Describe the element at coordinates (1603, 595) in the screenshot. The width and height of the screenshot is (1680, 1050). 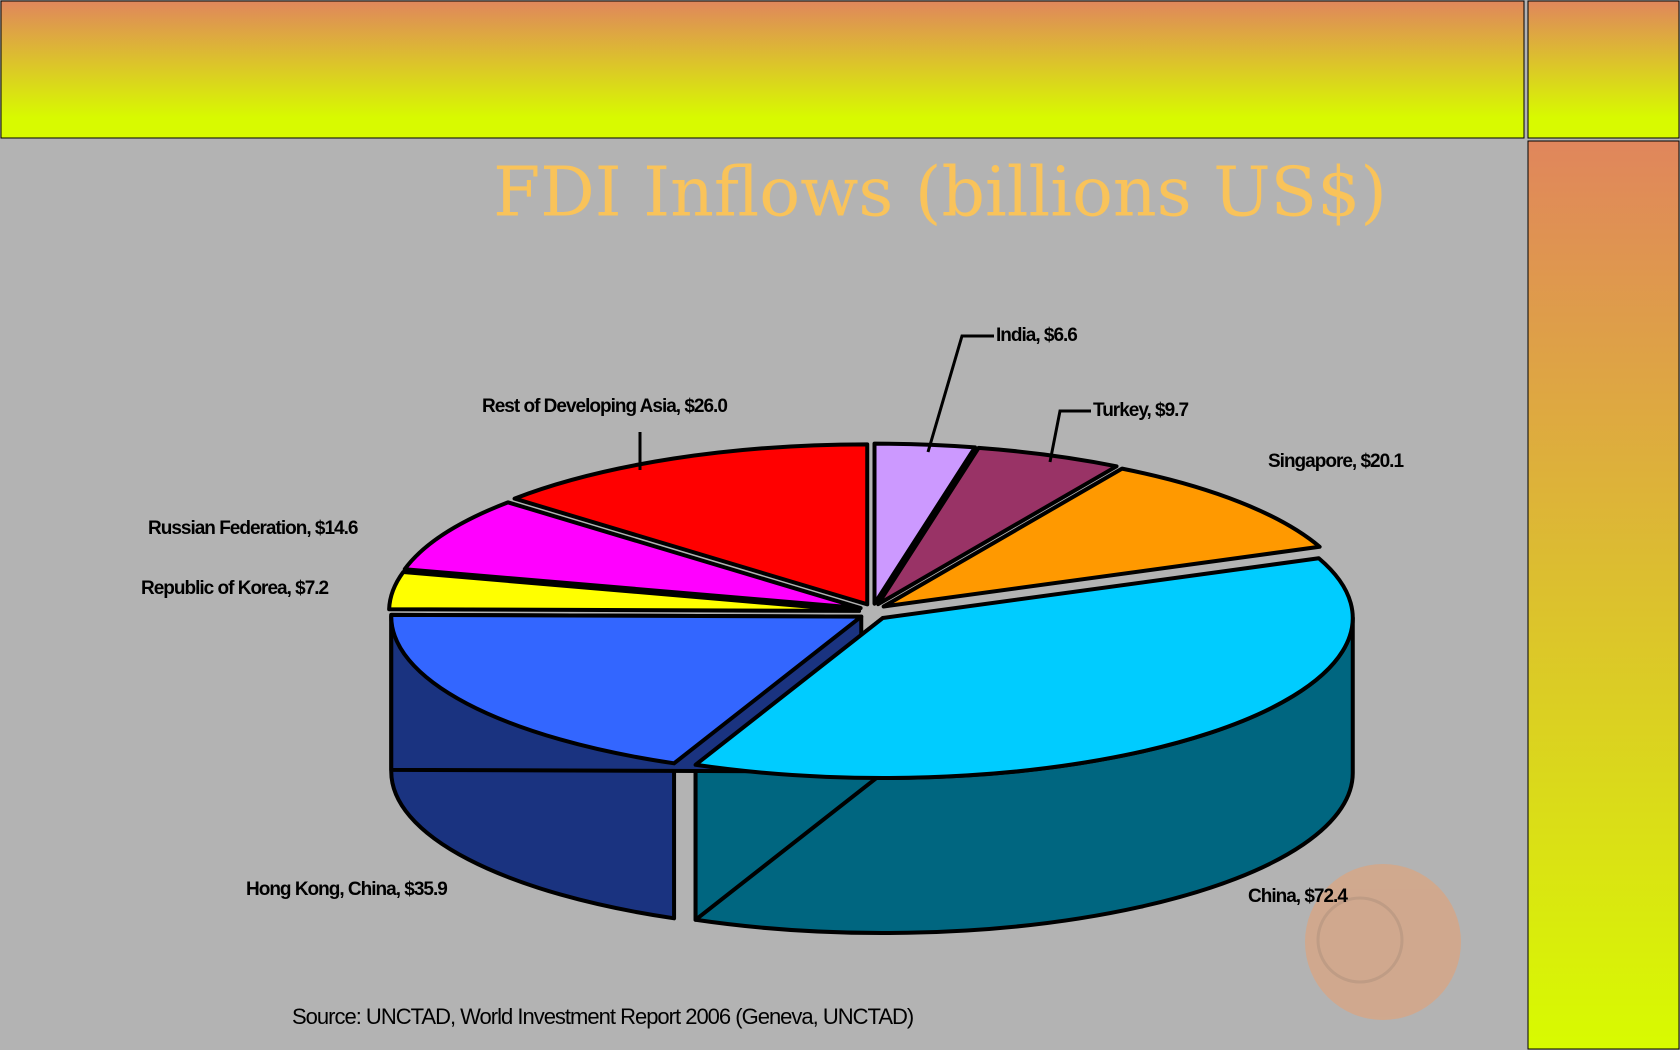
I see `side-band` at that location.